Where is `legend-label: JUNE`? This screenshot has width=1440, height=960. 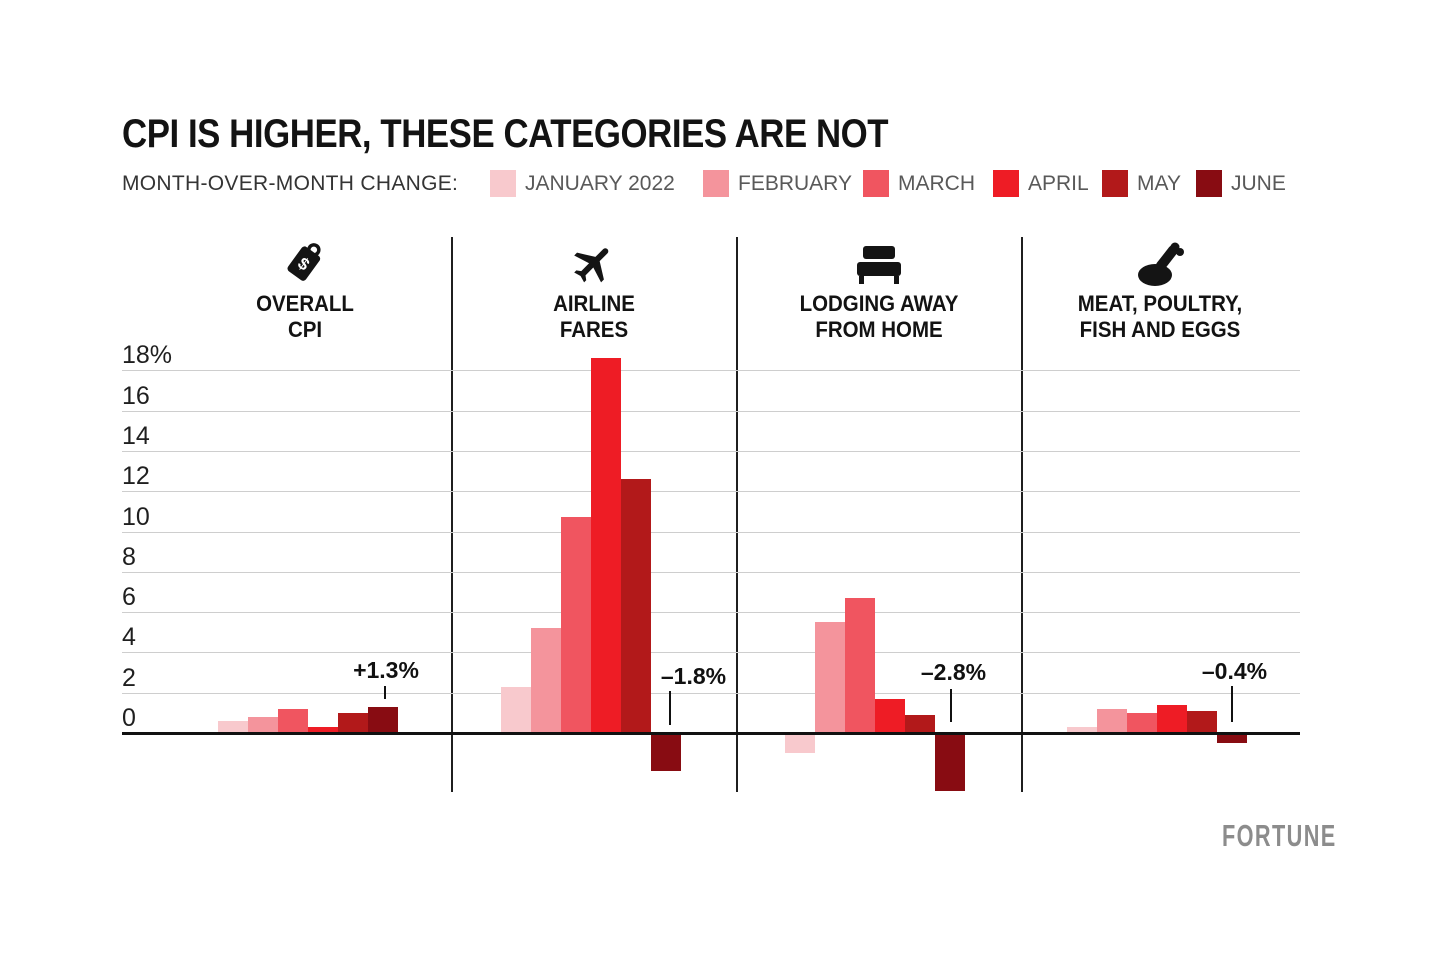 legend-label: JUNE is located at coordinates (1258, 183).